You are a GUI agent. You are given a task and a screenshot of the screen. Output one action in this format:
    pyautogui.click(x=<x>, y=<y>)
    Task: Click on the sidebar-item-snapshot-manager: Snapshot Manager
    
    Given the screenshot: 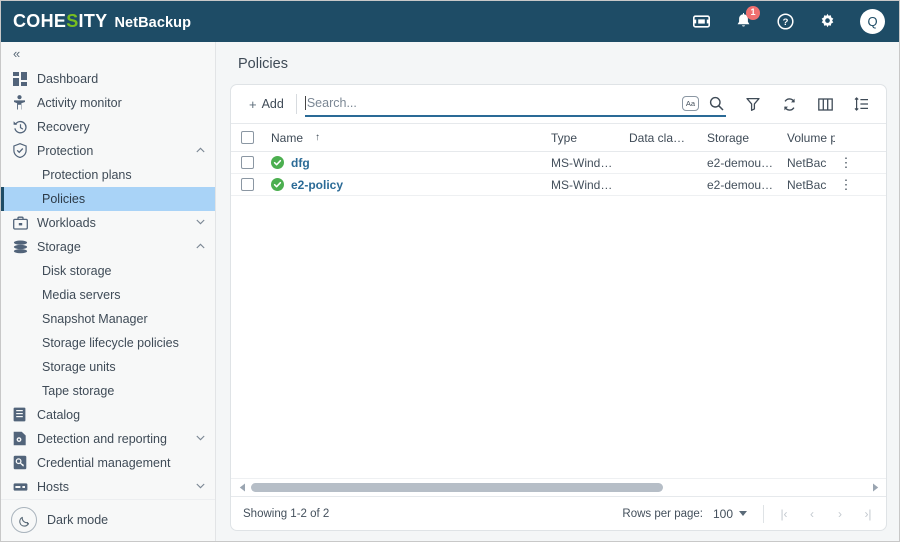 What is the action you would take?
    pyautogui.click(x=108, y=319)
    